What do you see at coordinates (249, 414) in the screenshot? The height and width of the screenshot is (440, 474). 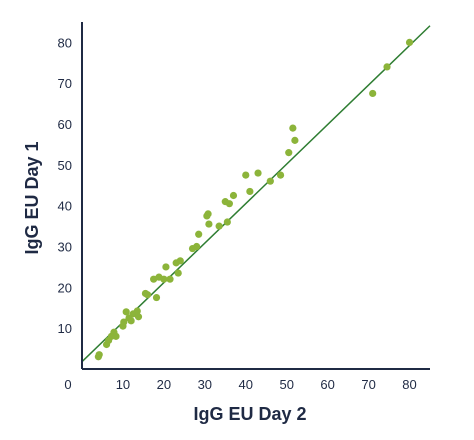 I see `x-axis-title: IgG EU Day 2` at bounding box center [249, 414].